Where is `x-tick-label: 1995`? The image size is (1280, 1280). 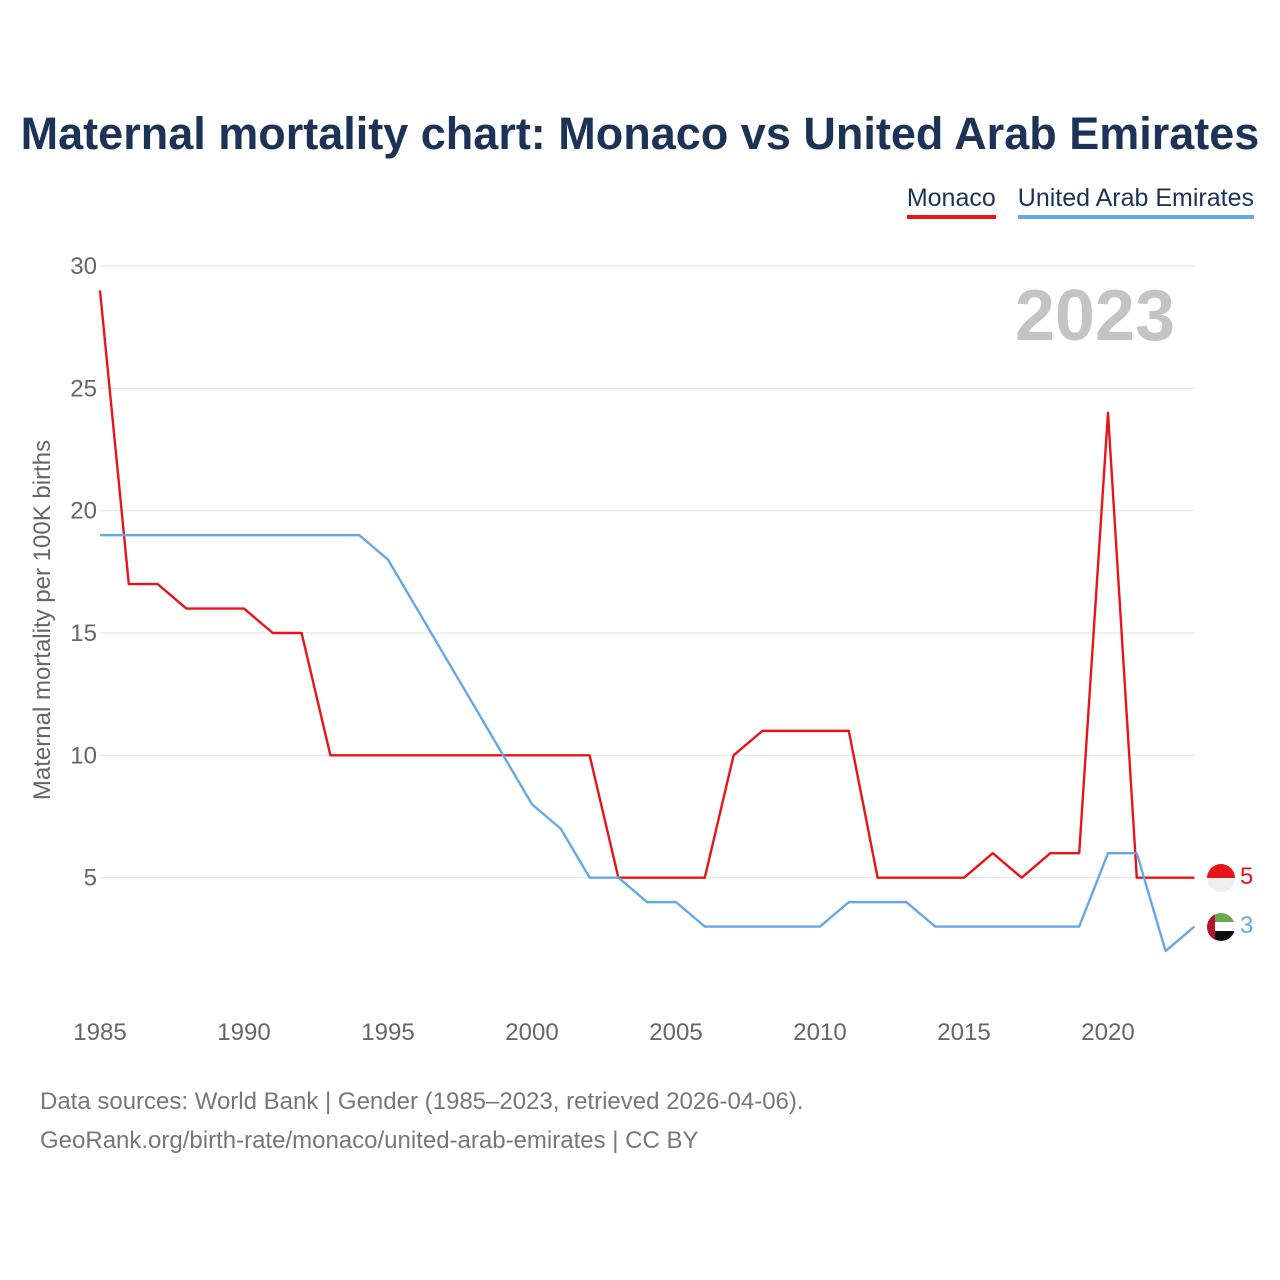 x-tick-label: 1995 is located at coordinates (387, 1032).